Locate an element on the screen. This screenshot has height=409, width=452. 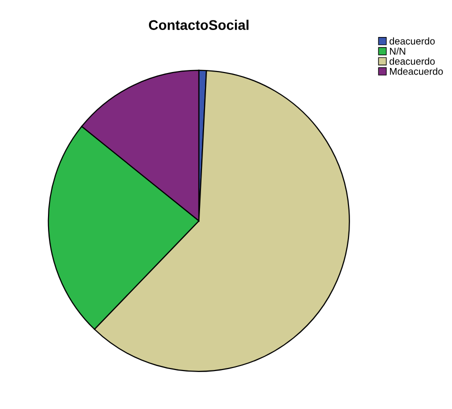
legend-label: Mdeacuerdo is located at coordinates (416, 71).